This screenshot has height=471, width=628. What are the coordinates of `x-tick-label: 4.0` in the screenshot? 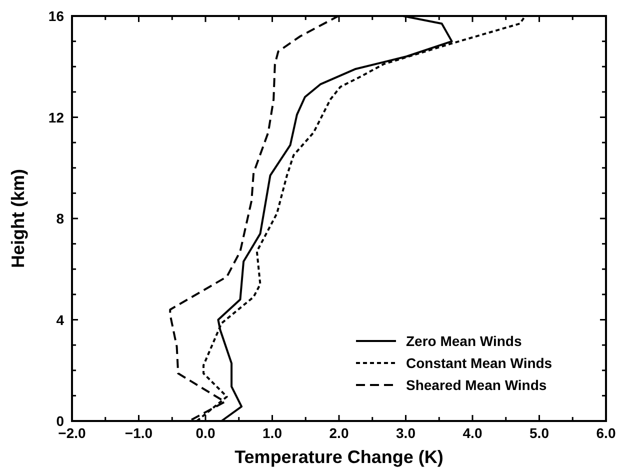 It's located at (472, 433).